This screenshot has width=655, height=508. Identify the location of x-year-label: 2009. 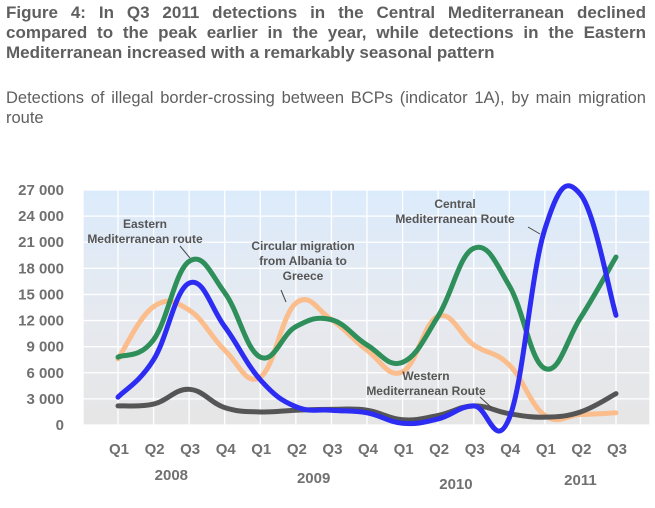
(313, 478).